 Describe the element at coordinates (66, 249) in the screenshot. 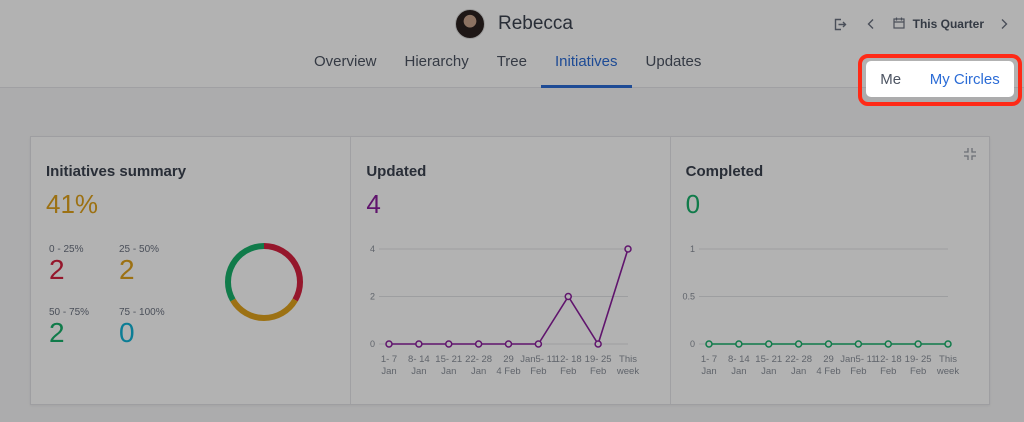

I see `bucket-label: 0 - 25%` at that location.